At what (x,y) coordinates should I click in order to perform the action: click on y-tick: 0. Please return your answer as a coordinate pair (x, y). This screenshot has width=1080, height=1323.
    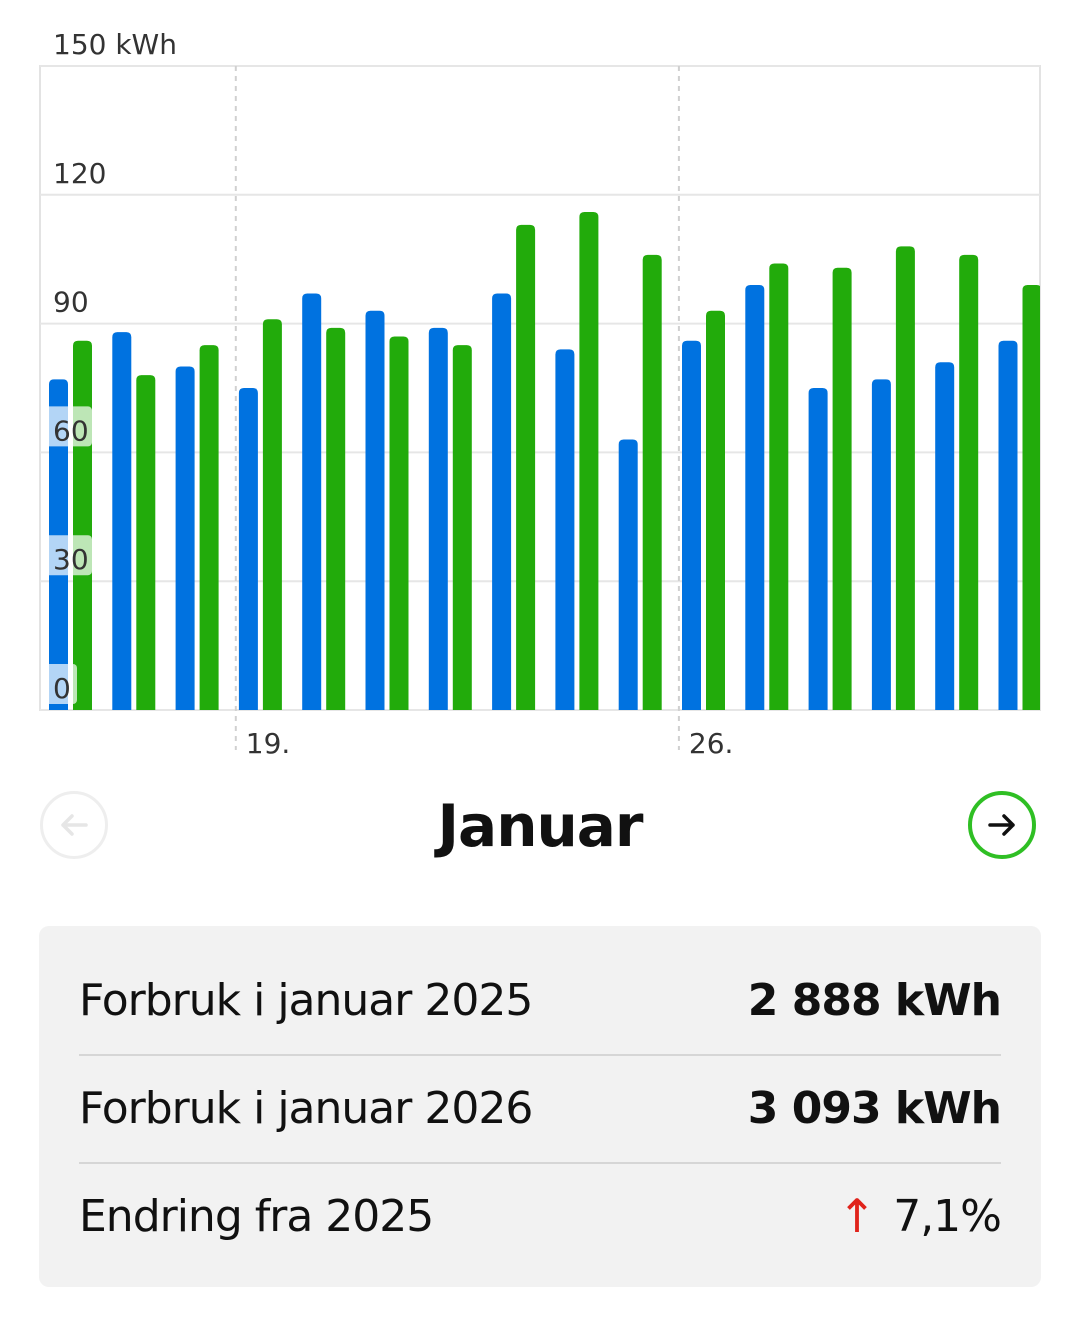
    Looking at the image, I should click on (60, 684).